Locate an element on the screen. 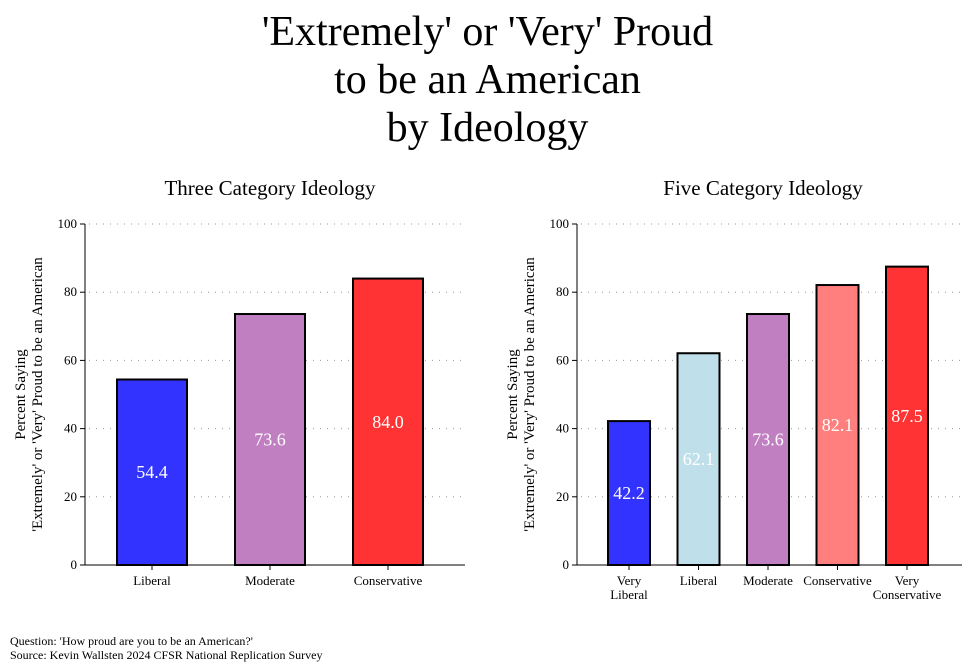 This screenshot has width=975, height=669. x-tick-label-5: Very Conservative is located at coordinates (907, 587).